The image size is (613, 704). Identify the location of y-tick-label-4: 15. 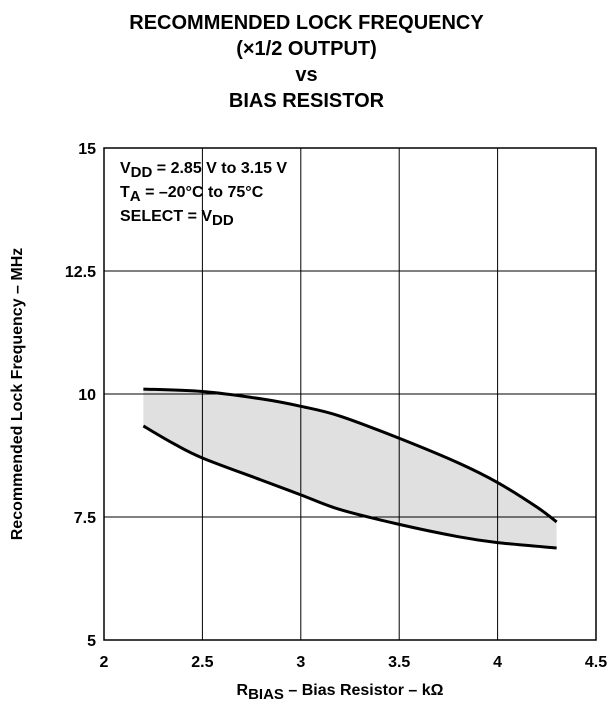
(87, 149).